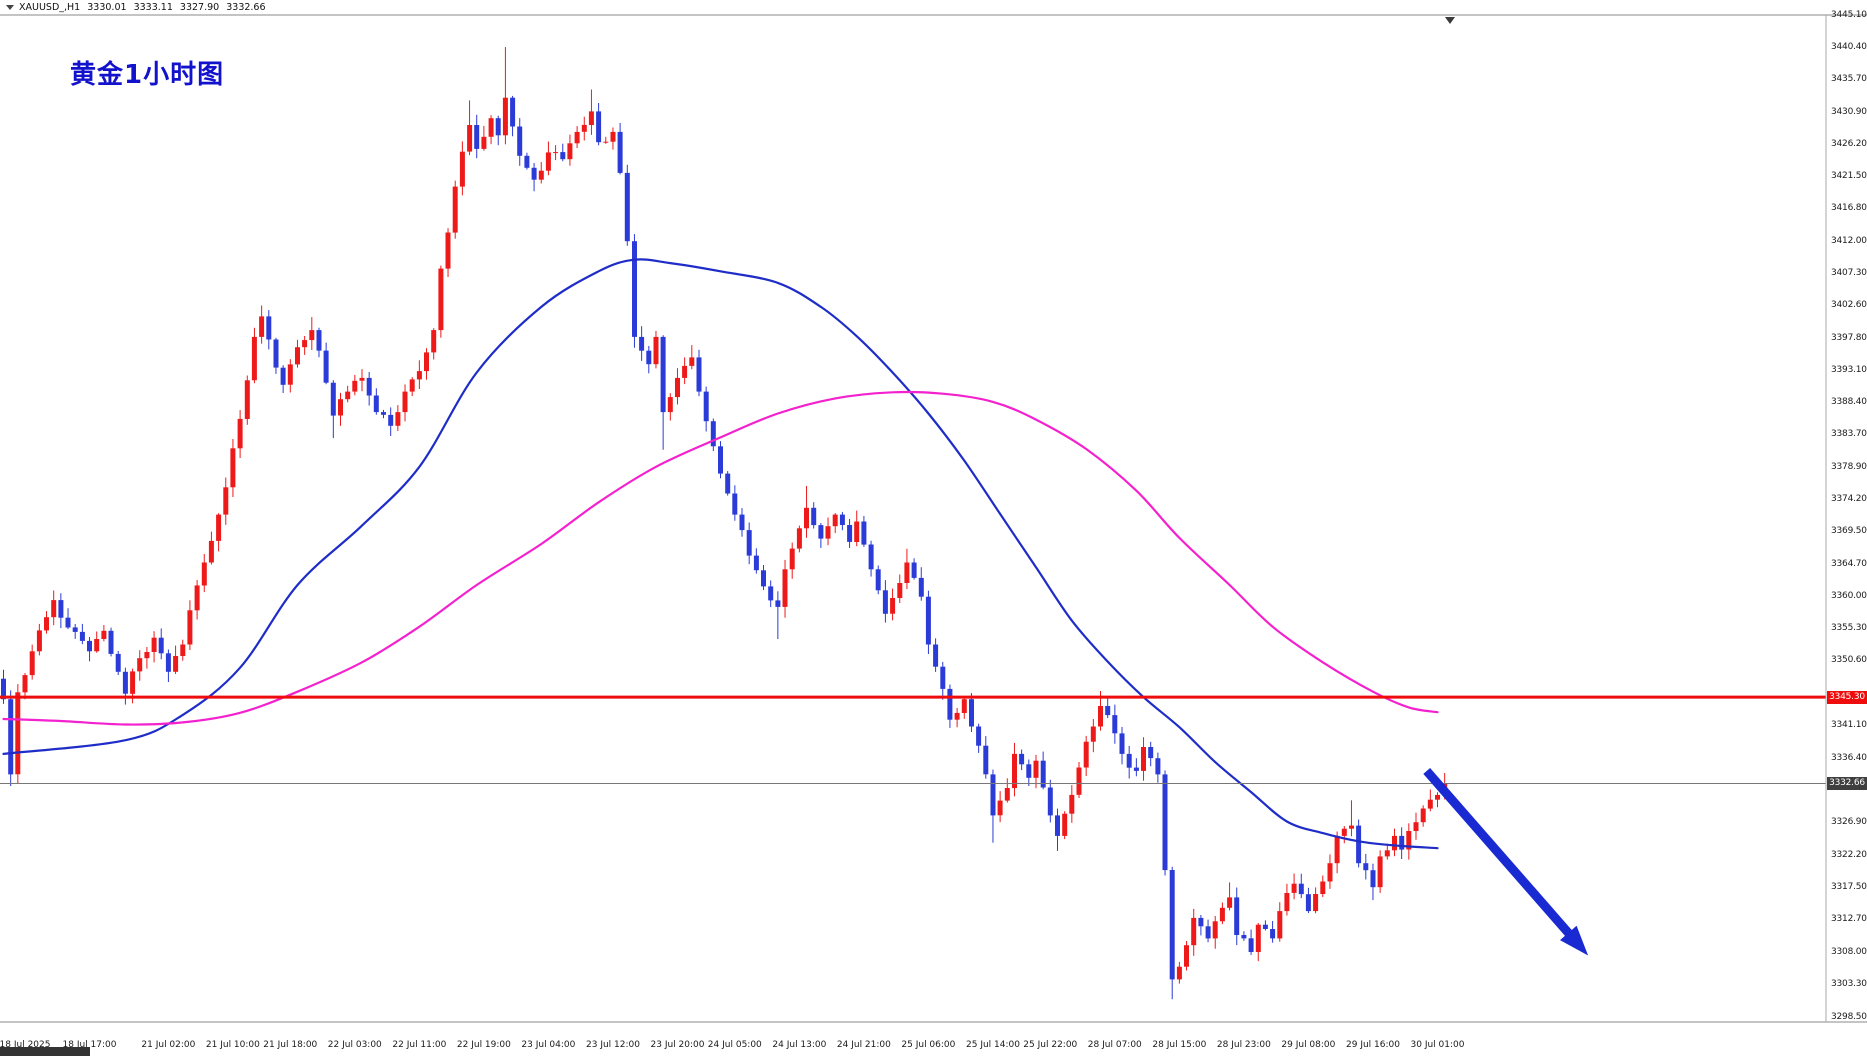 The height and width of the screenshot is (1056, 1867). What do you see at coordinates (1437, 1045) in the screenshot?
I see `time-tick-label: 30 Jul 01:00` at bounding box center [1437, 1045].